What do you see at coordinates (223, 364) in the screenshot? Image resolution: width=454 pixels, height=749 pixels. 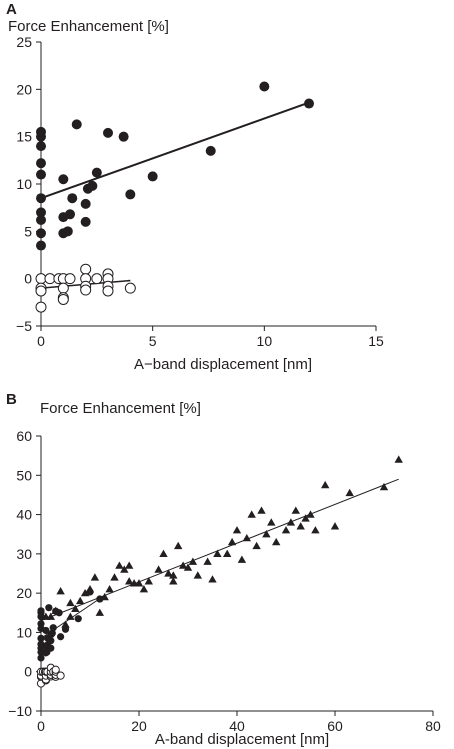 I see `panel-a-x-axis-title: A−band displacement [nm]` at bounding box center [223, 364].